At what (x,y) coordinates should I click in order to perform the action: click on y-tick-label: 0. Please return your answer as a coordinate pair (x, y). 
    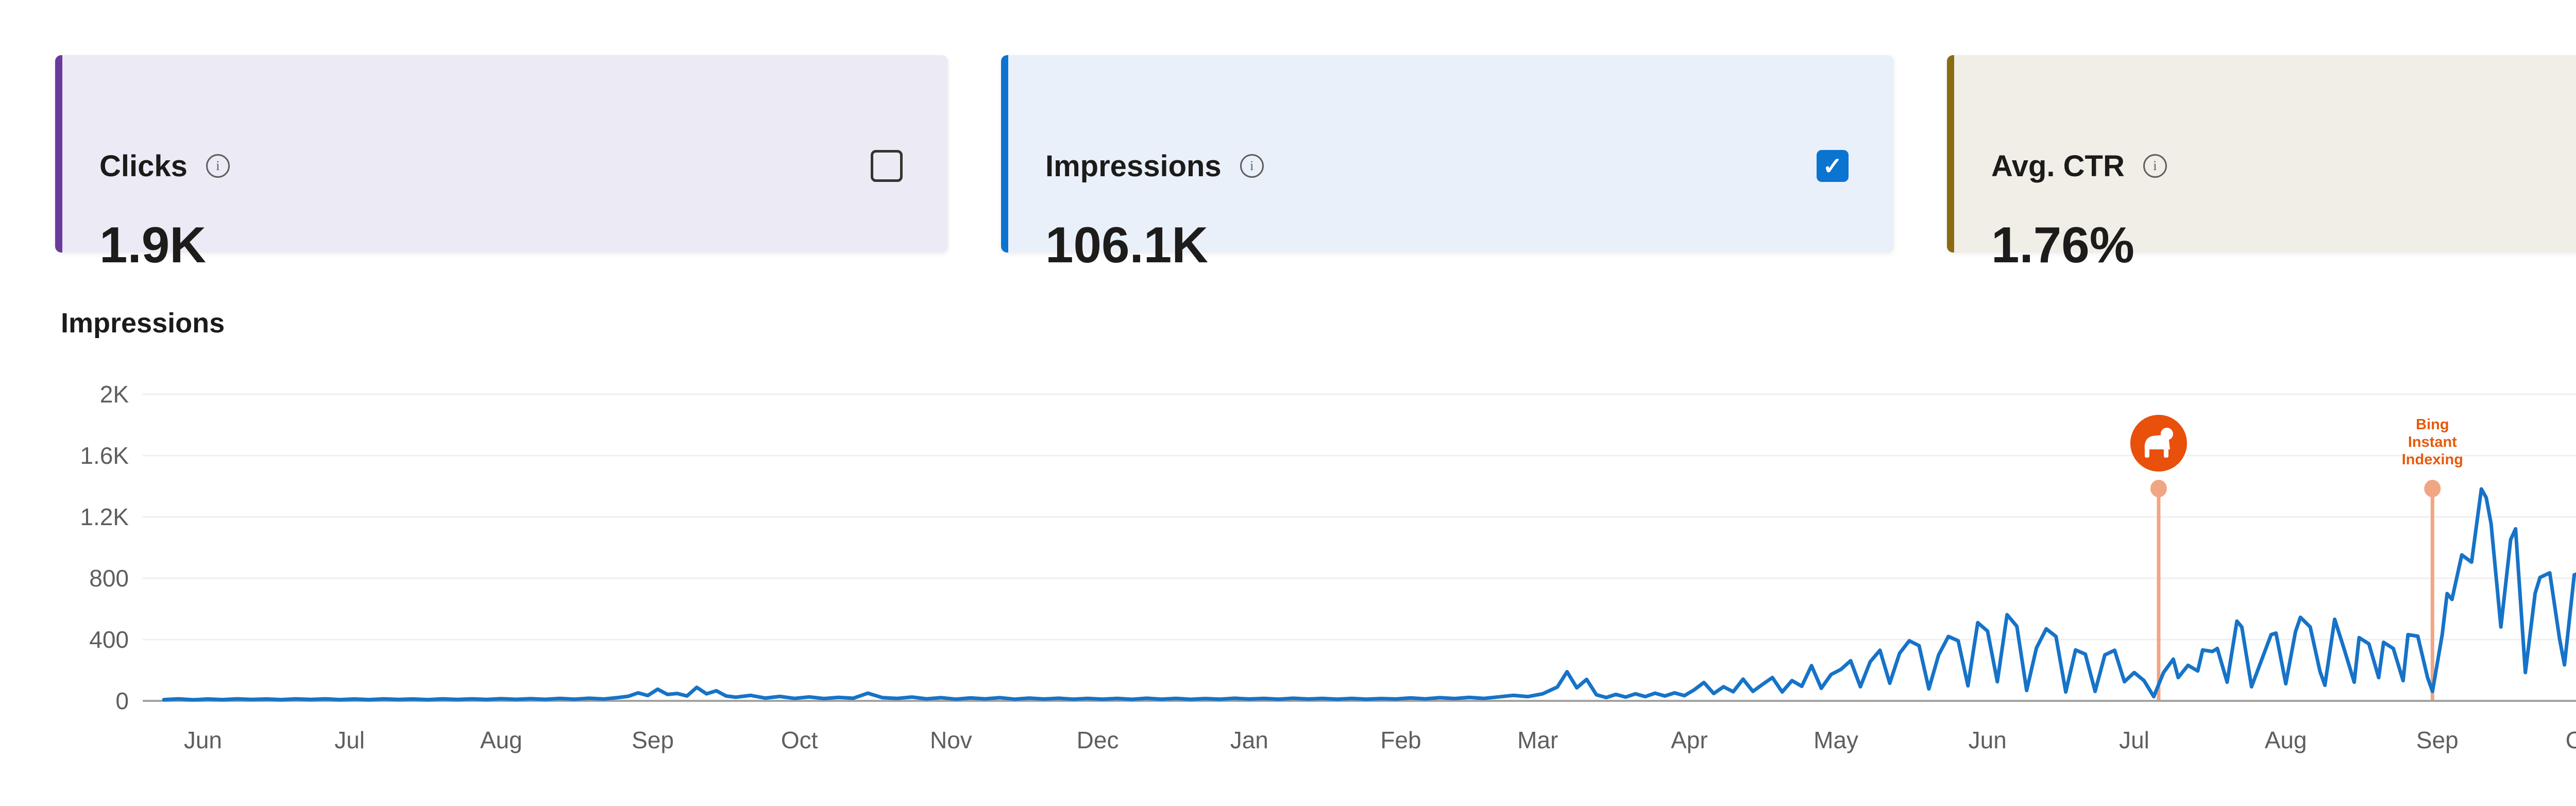
    Looking at the image, I should click on (122, 701).